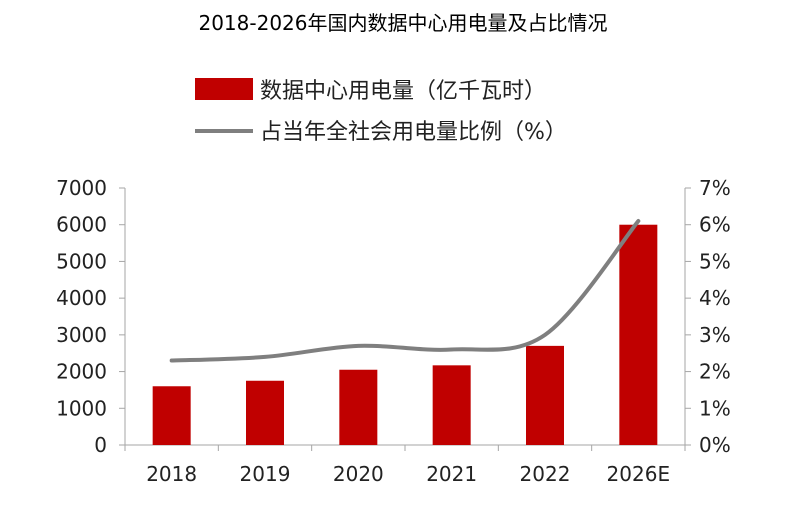 The image size is (807, 515). I want to click on right-tick-label: 4%, so click(715, 298).